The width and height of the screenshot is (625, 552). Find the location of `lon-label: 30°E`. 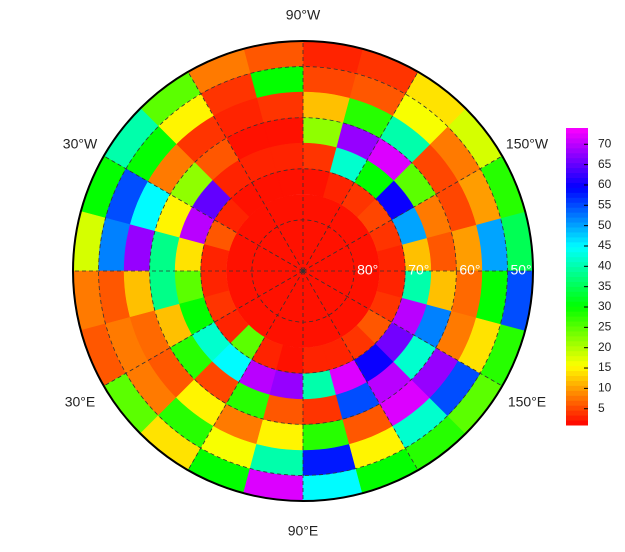

lon-label: 30°E is located at coordinates (80, 402).